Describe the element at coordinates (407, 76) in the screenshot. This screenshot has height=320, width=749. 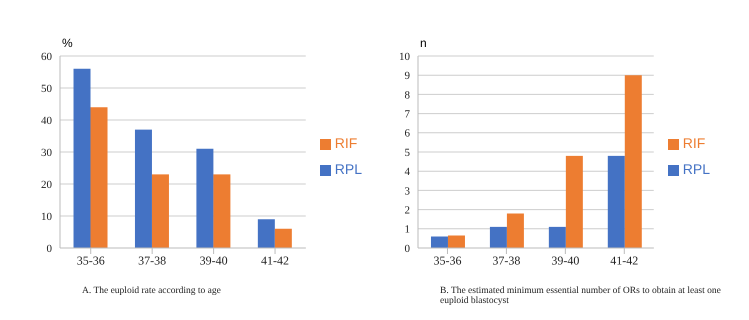
I see `y-tick-label: 9` at that location.